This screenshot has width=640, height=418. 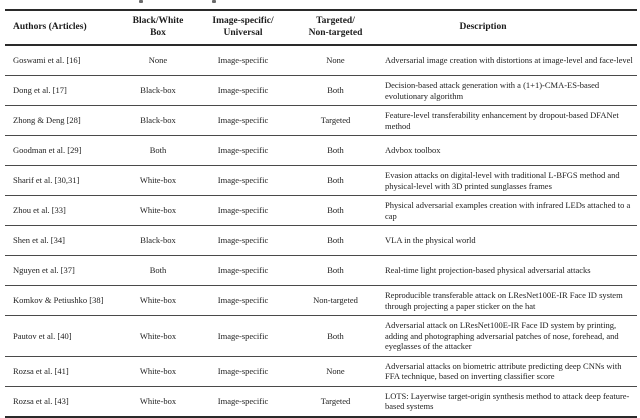 I want to click on col-header-box-type: Black/White Box, so click(x=158, y=27).